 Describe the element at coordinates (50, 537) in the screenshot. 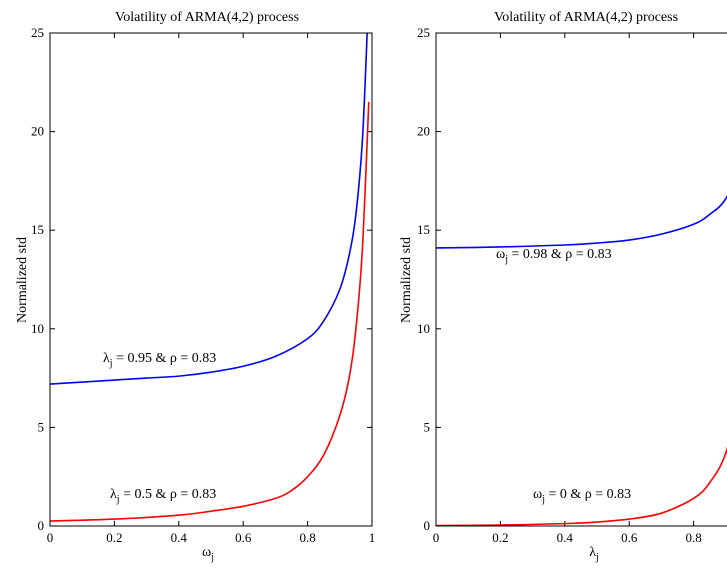

I see `left-x-tick-label: 0` at that location.